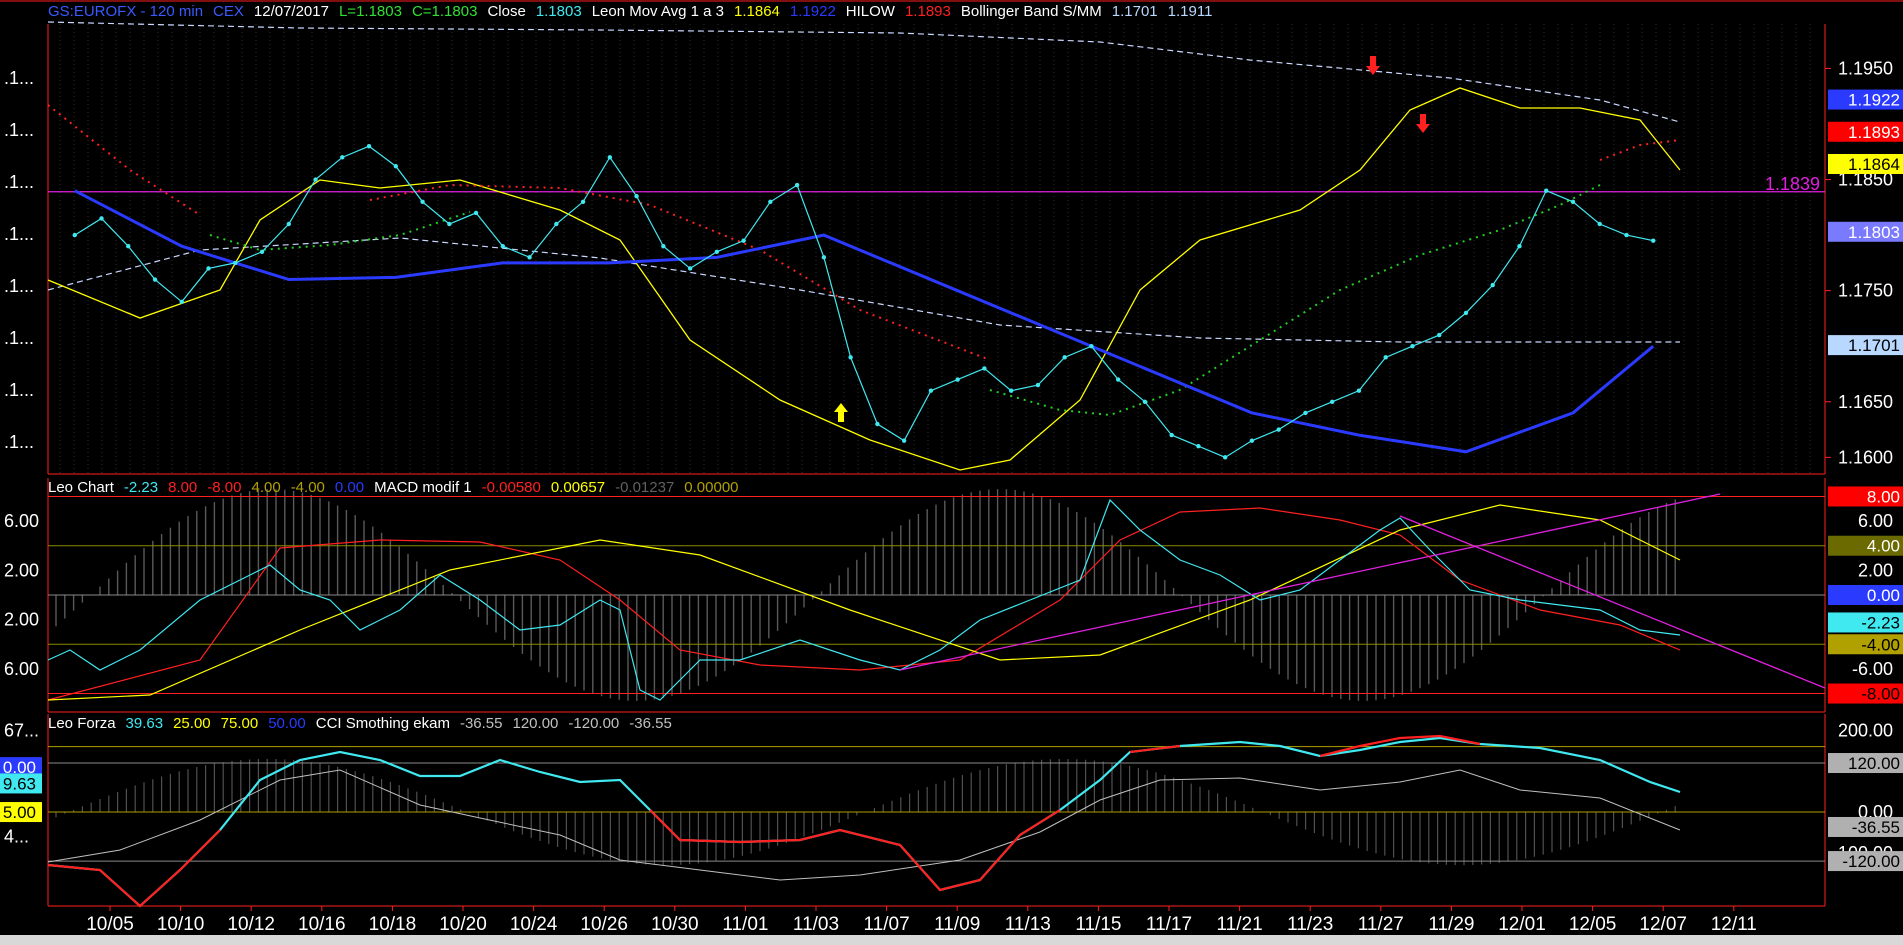 The width and height of the screenshot is (1903, 945). I want to click on macd-badge-bg, so click(1865, 693).